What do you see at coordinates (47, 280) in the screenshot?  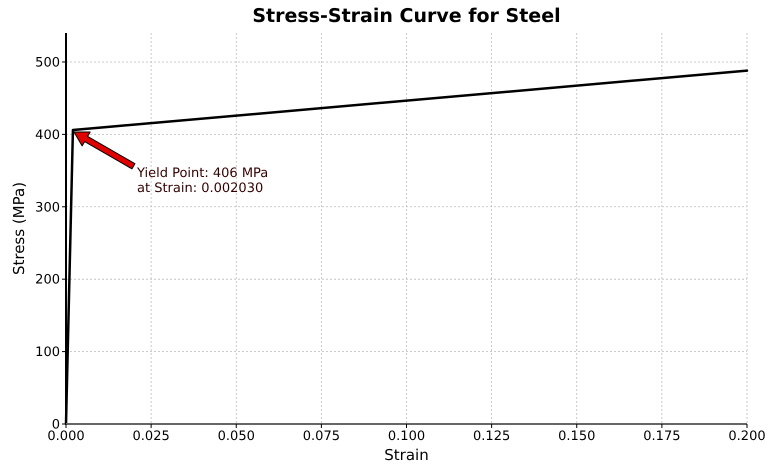 I see `y-tick-label: 200` at bounding box center [47, 280].